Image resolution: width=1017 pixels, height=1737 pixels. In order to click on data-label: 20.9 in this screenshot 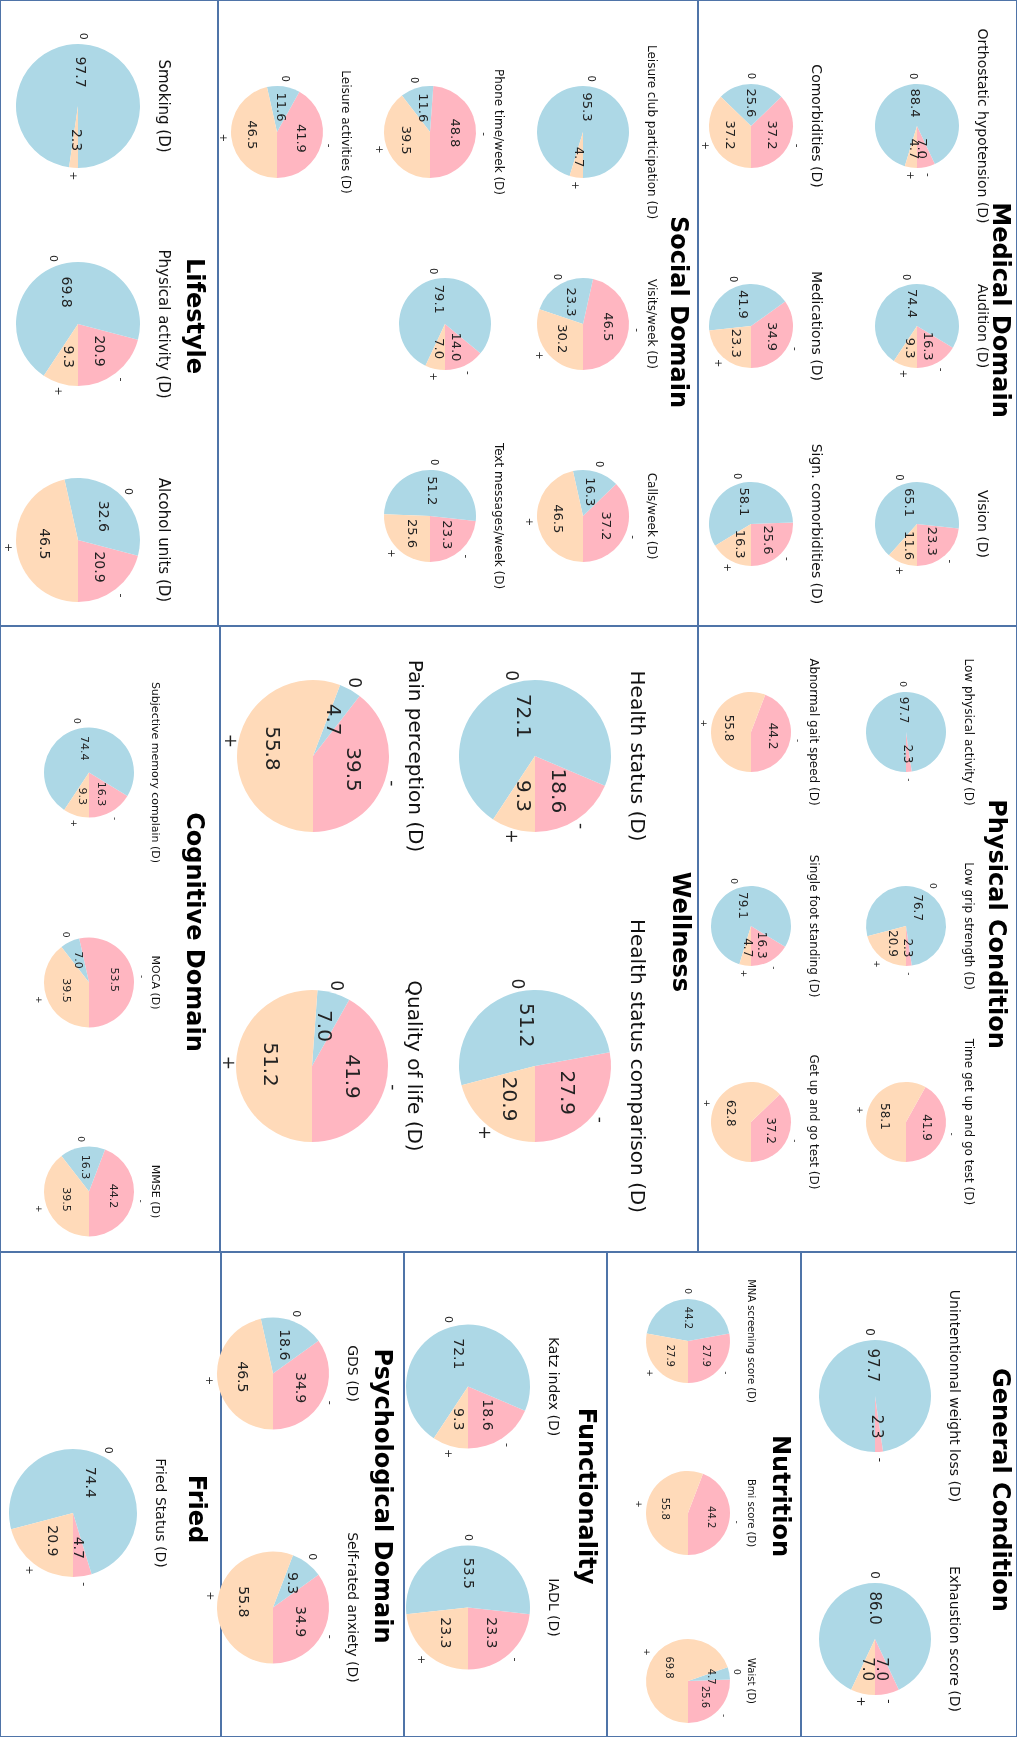, I will do `click(510, 1099)`.